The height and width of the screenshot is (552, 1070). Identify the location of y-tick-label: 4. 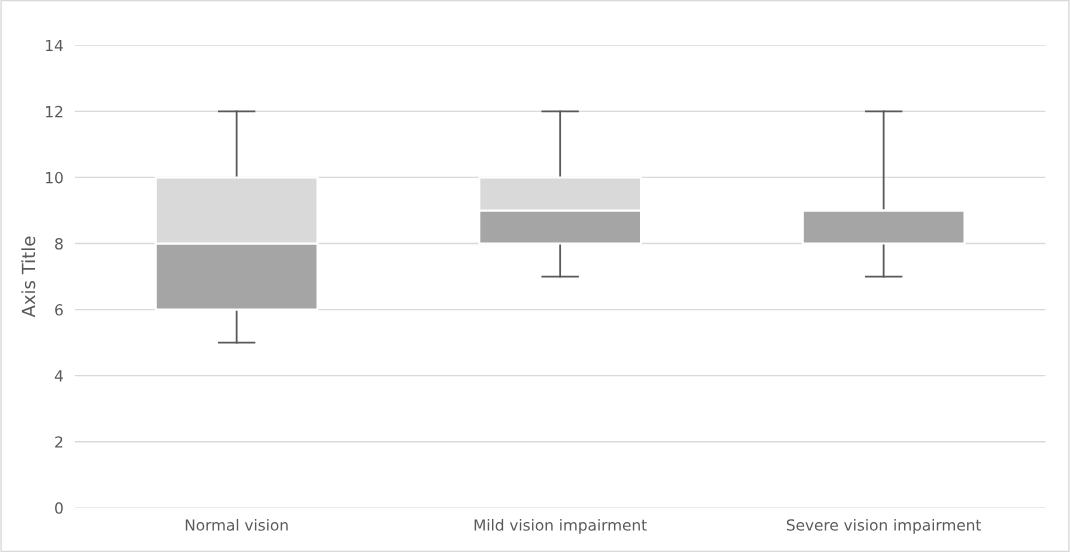
(58, 376).